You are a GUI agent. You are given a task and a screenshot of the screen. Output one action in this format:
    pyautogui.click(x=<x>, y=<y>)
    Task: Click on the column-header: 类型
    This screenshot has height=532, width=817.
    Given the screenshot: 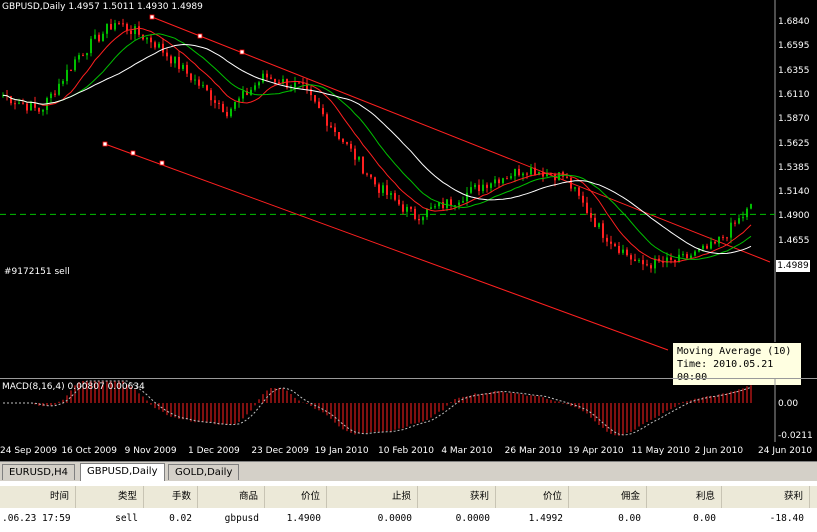 What is the action you would take?
    pyautogui.click(x=110, y=497)
    